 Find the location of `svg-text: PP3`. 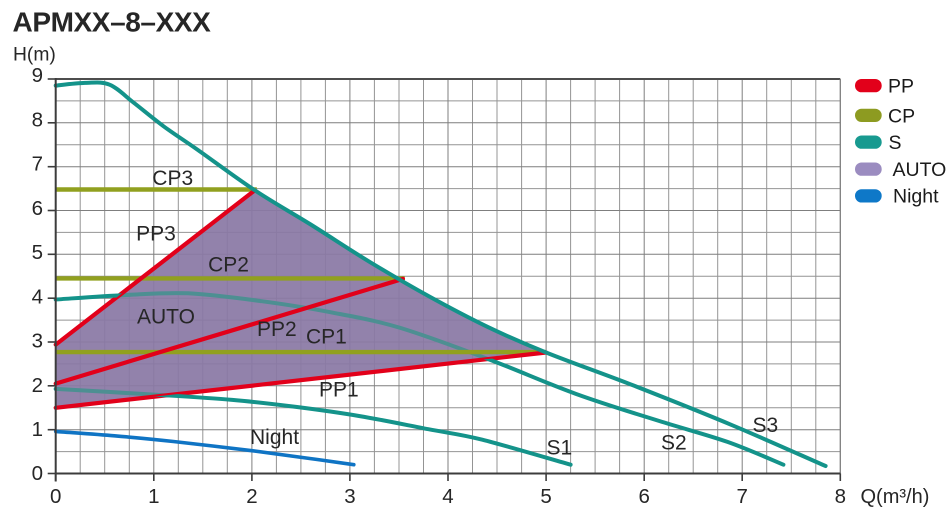

svg-text: PP3 is located at coordinates (156, 234).